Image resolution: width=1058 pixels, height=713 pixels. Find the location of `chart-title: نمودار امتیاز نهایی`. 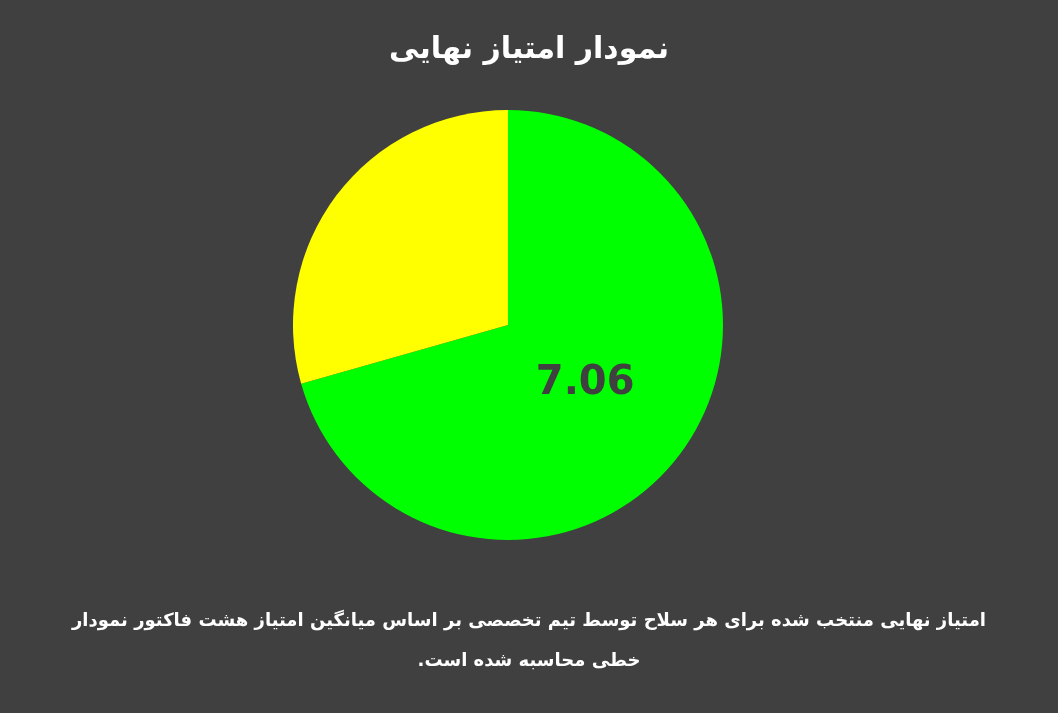

chart-title: نمودار امتیاز نهایی is located at coordinates (529, 47).